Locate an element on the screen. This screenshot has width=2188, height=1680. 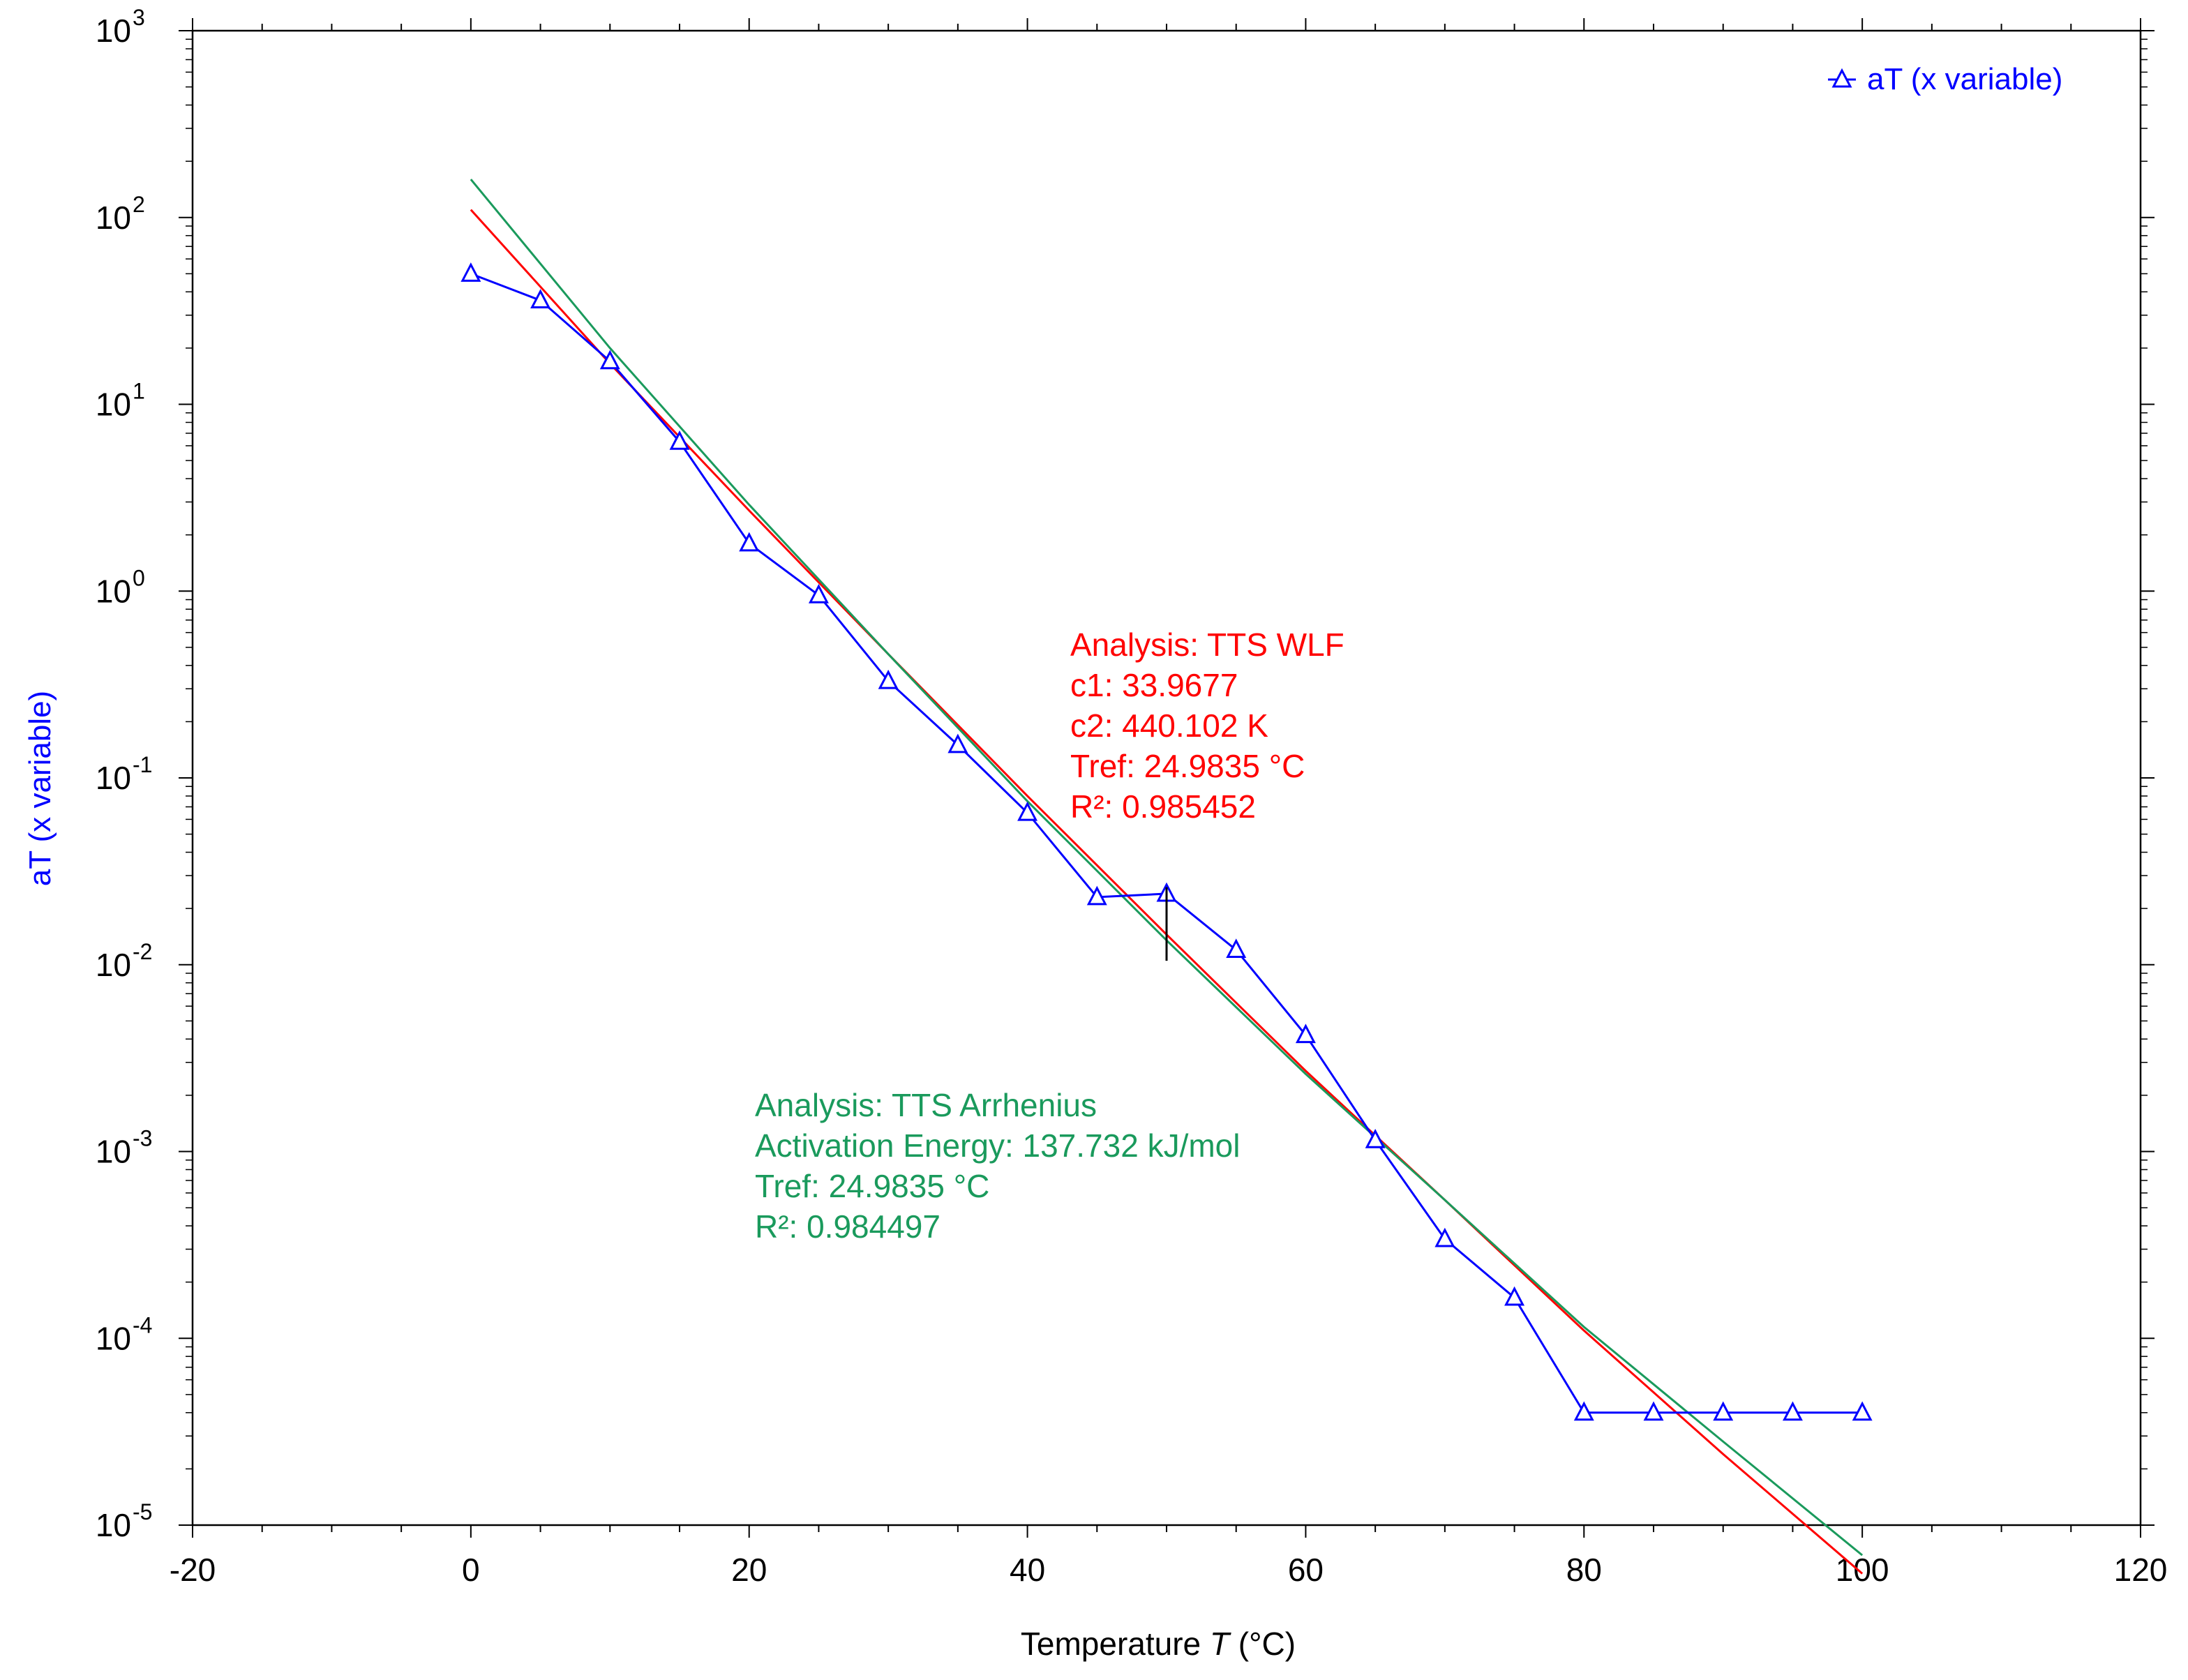
legend: aT (x variable) is located at coordinates (1945, 79).